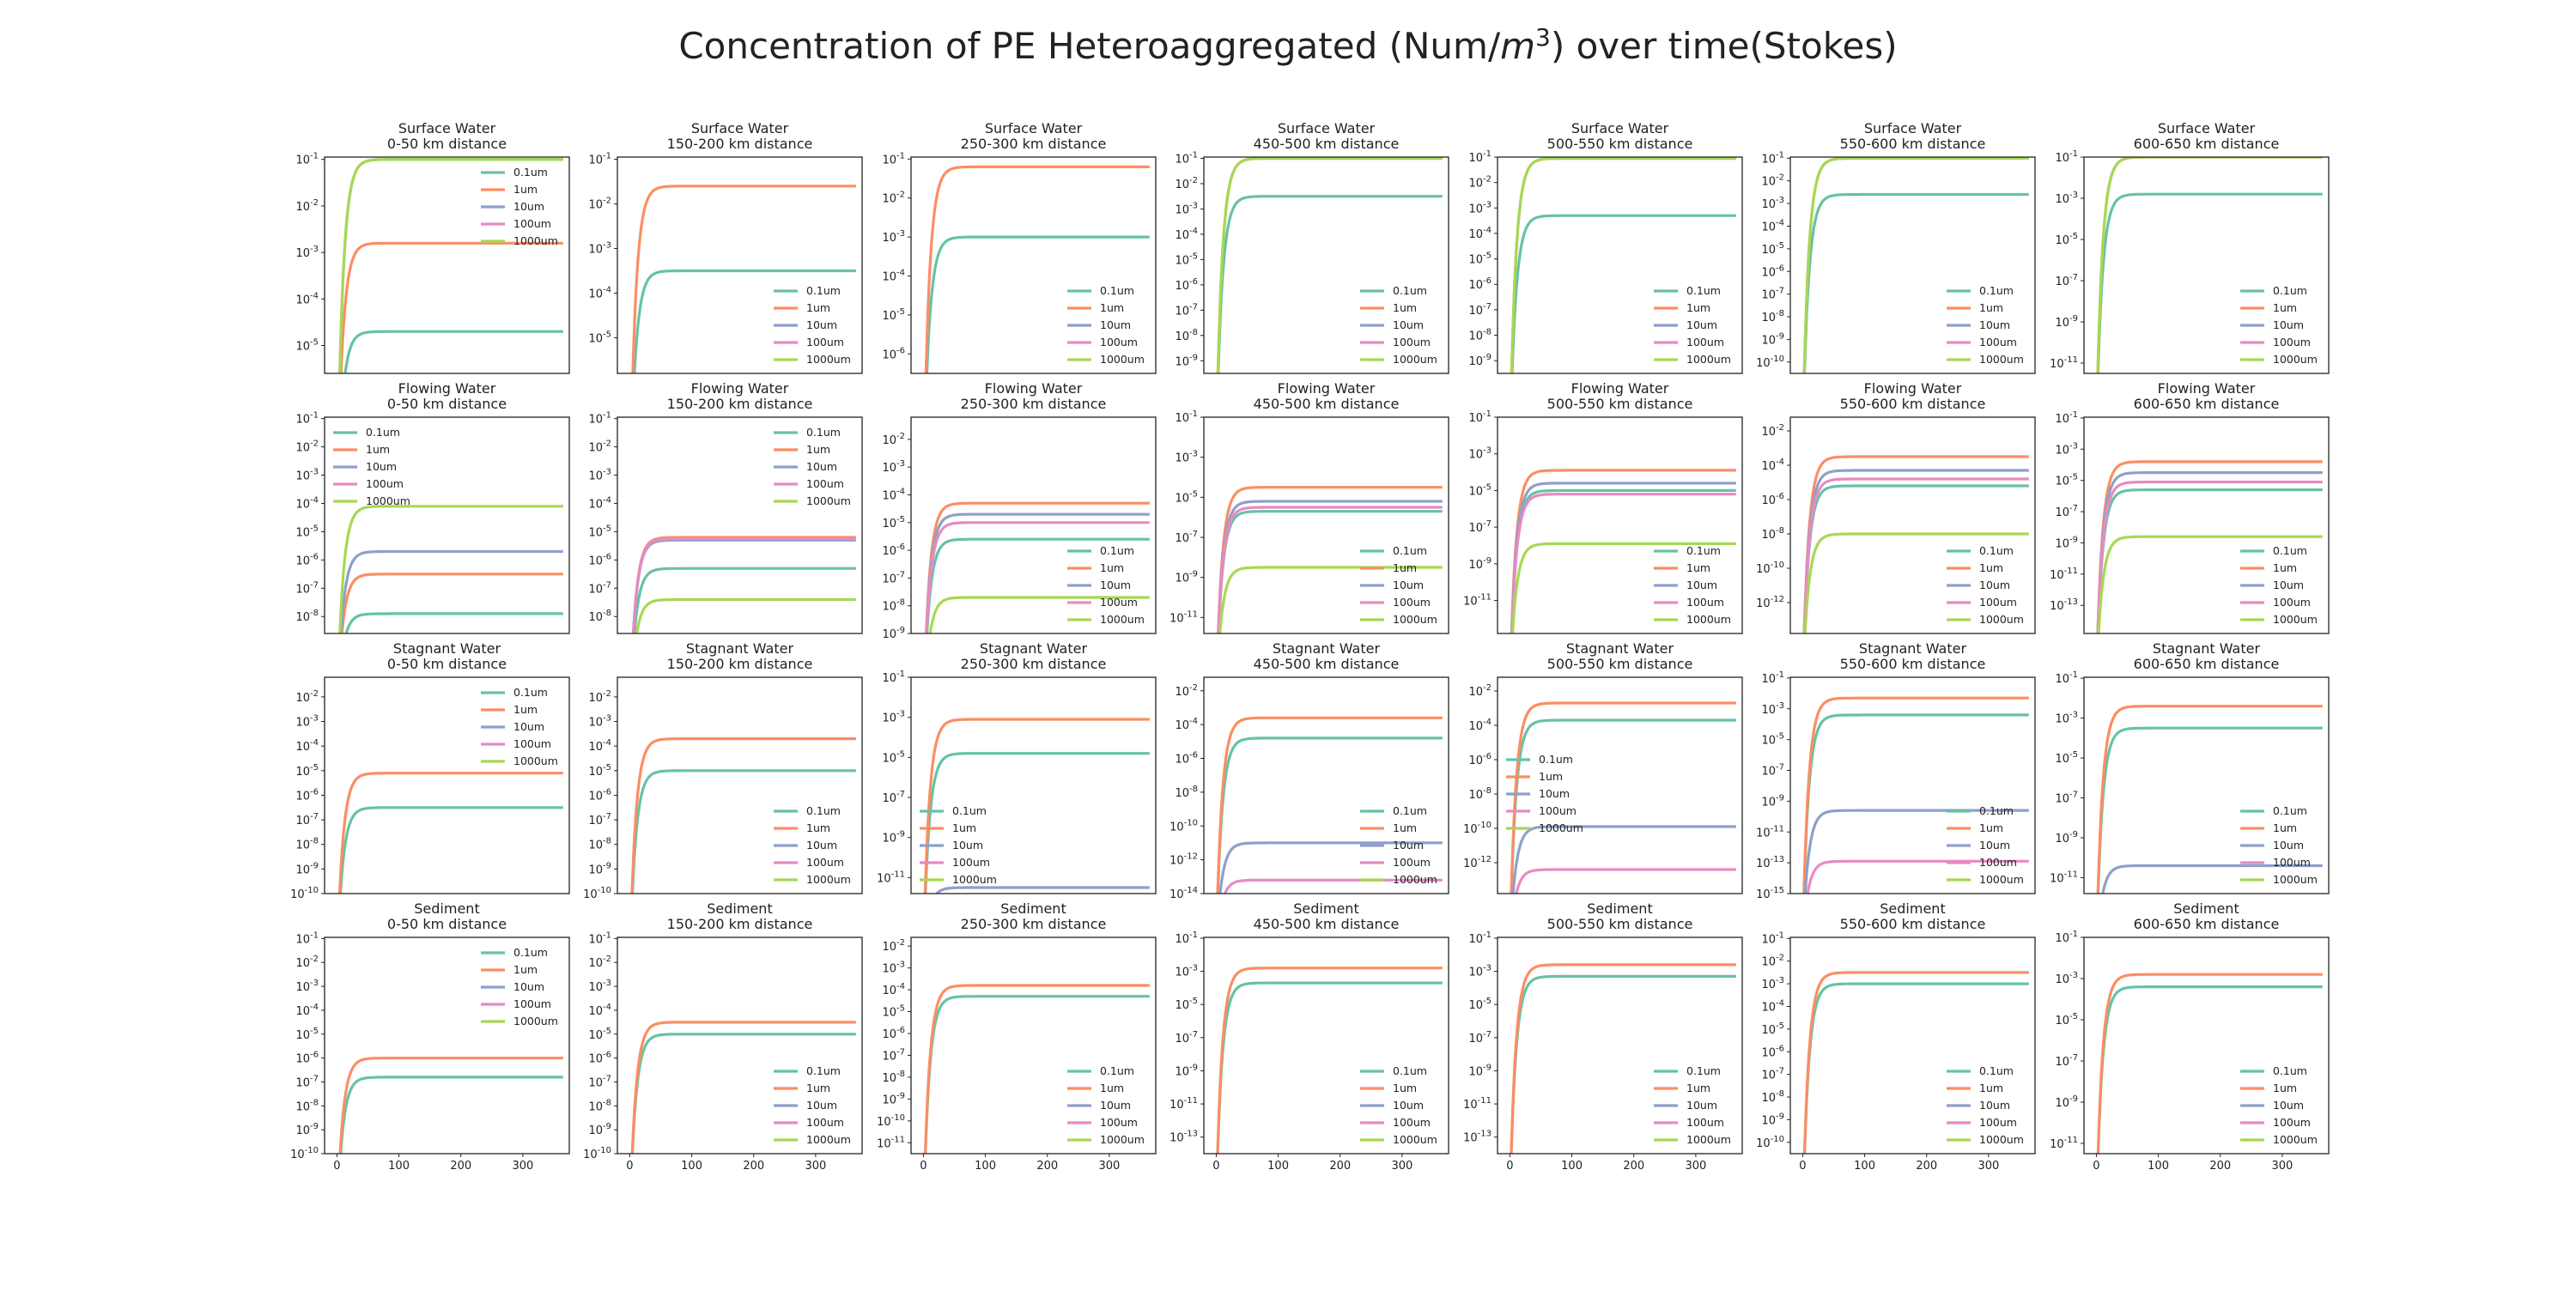 The height and width of the screenshot is (1291, 2576). What do you see at coordinates (1916, 555) in the screenshot?
I see `series-line-100um` at bounding box center [1916, 555].